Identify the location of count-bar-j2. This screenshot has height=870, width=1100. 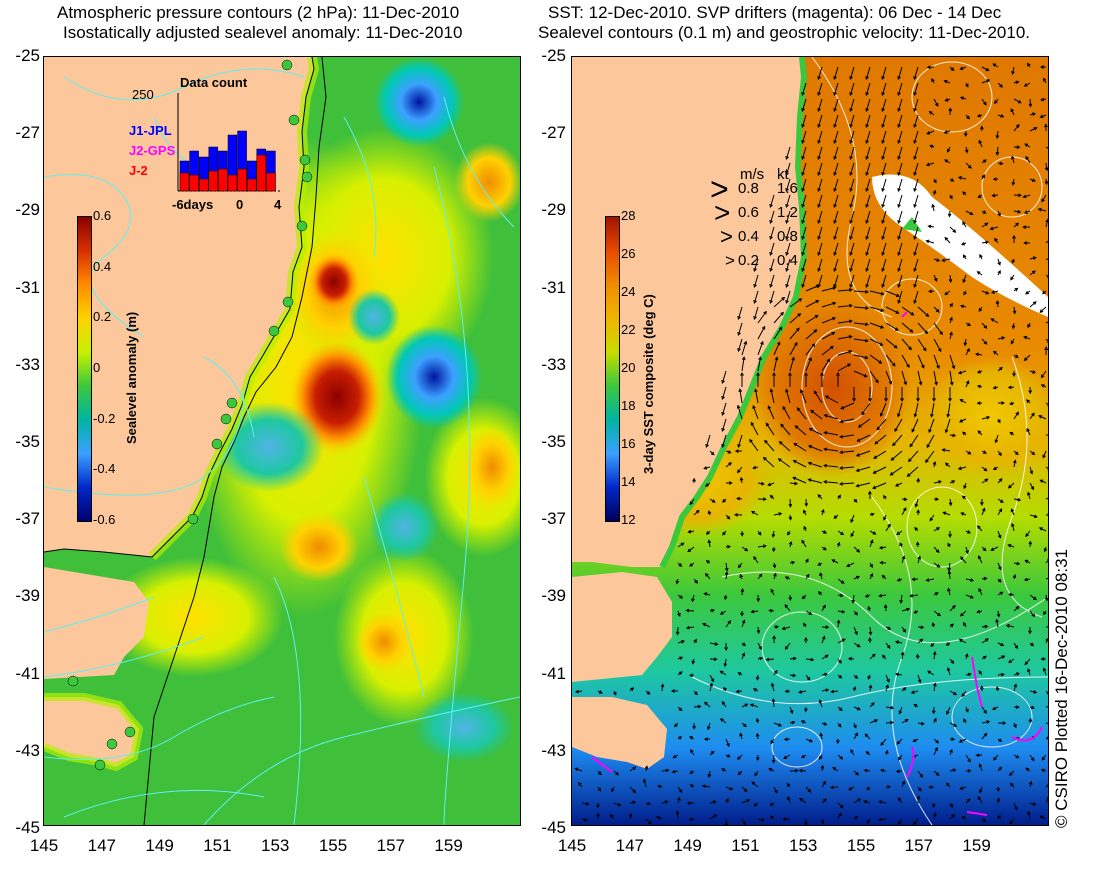
(203, 185).